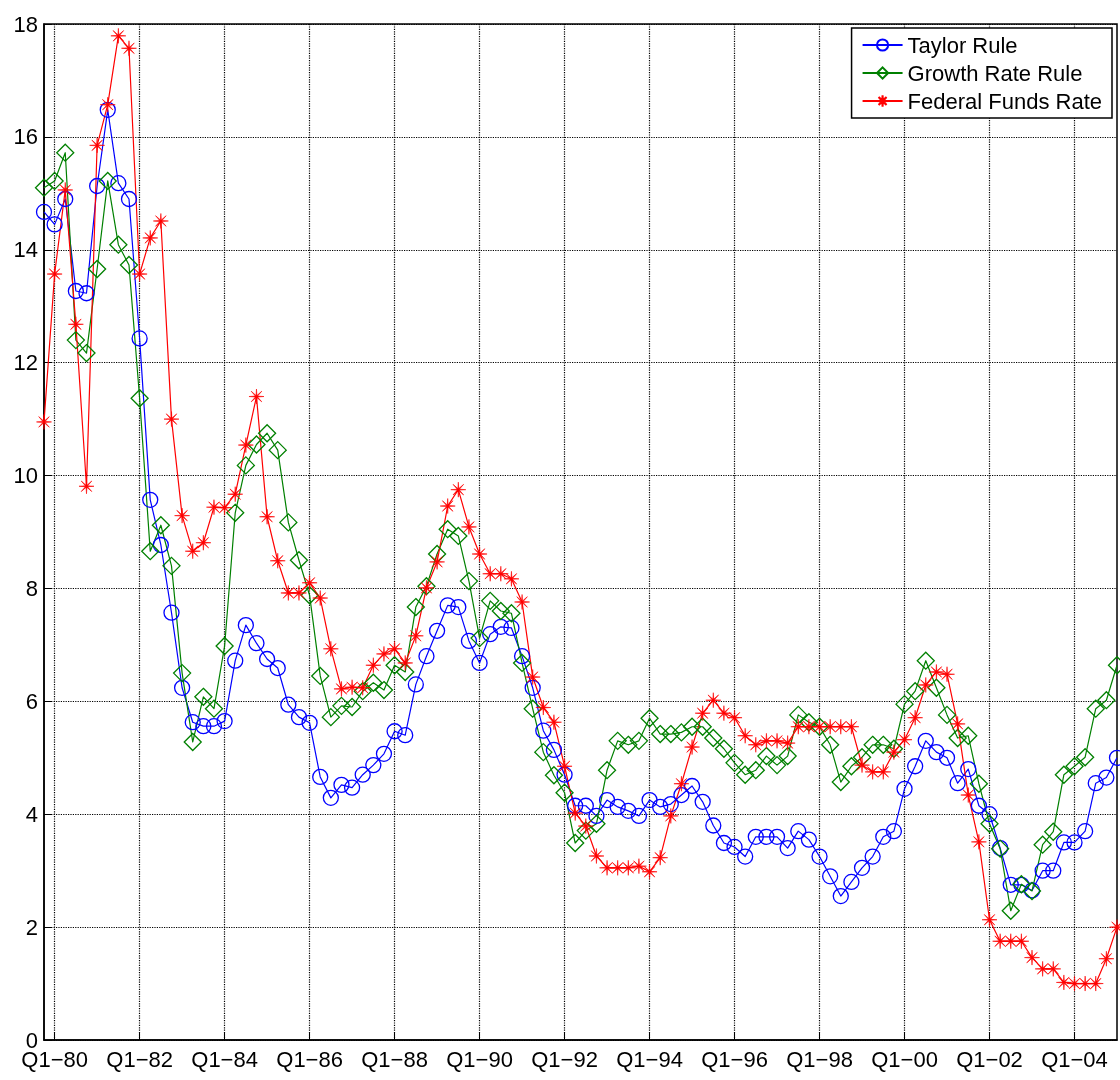 This screenshot has height=1080, width=1120. I want to click on x-tick-label: Q1−98, so click(819, 1059).